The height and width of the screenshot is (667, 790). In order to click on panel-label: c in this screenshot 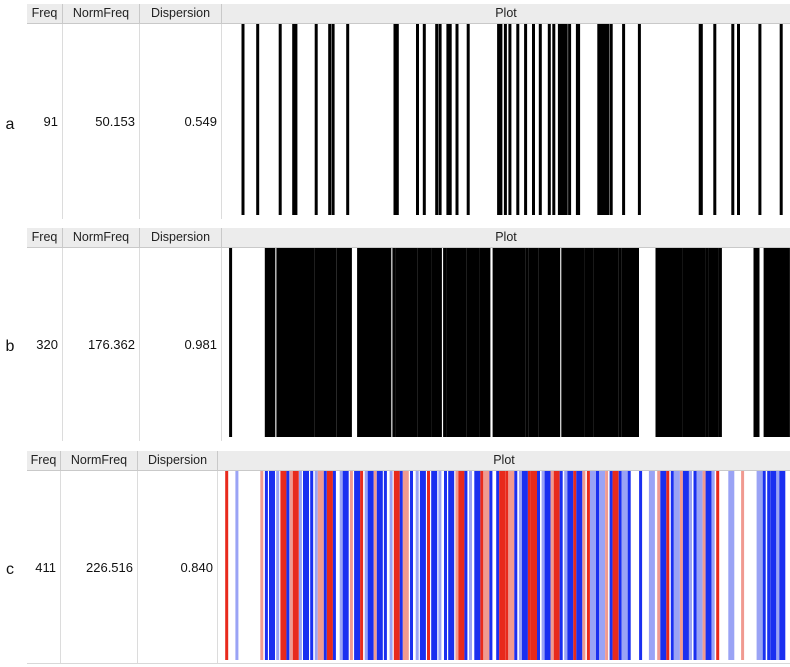, I will do `click(10, 569)`.